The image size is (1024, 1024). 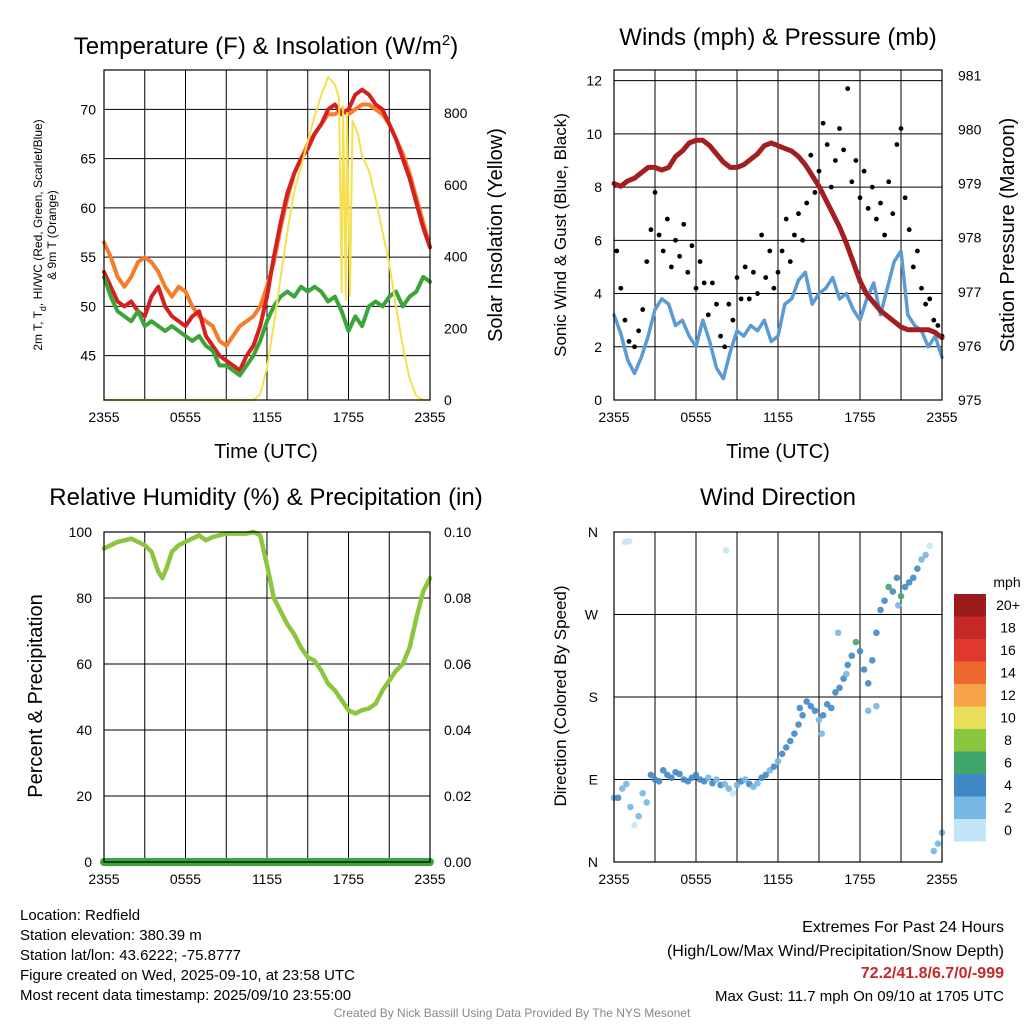 What do you see at coordinates (695, 879) in the screenshot?
I see `direction-xtick-label: 0555` at bounding box center [695, 879].